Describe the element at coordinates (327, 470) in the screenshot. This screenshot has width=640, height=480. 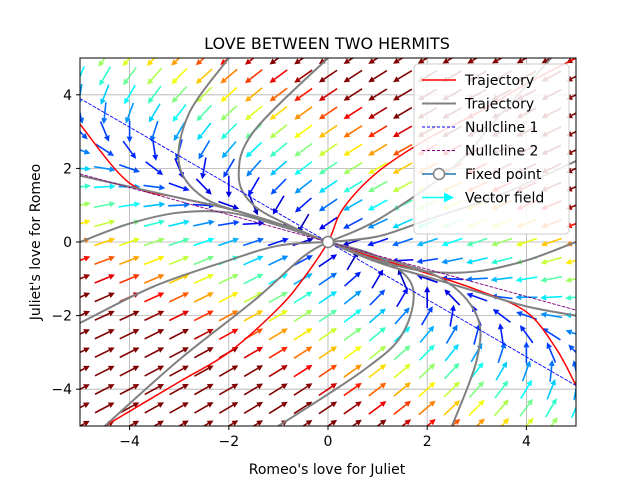
I see `x-axis-label: Romeo's love for Juliet` at that location.